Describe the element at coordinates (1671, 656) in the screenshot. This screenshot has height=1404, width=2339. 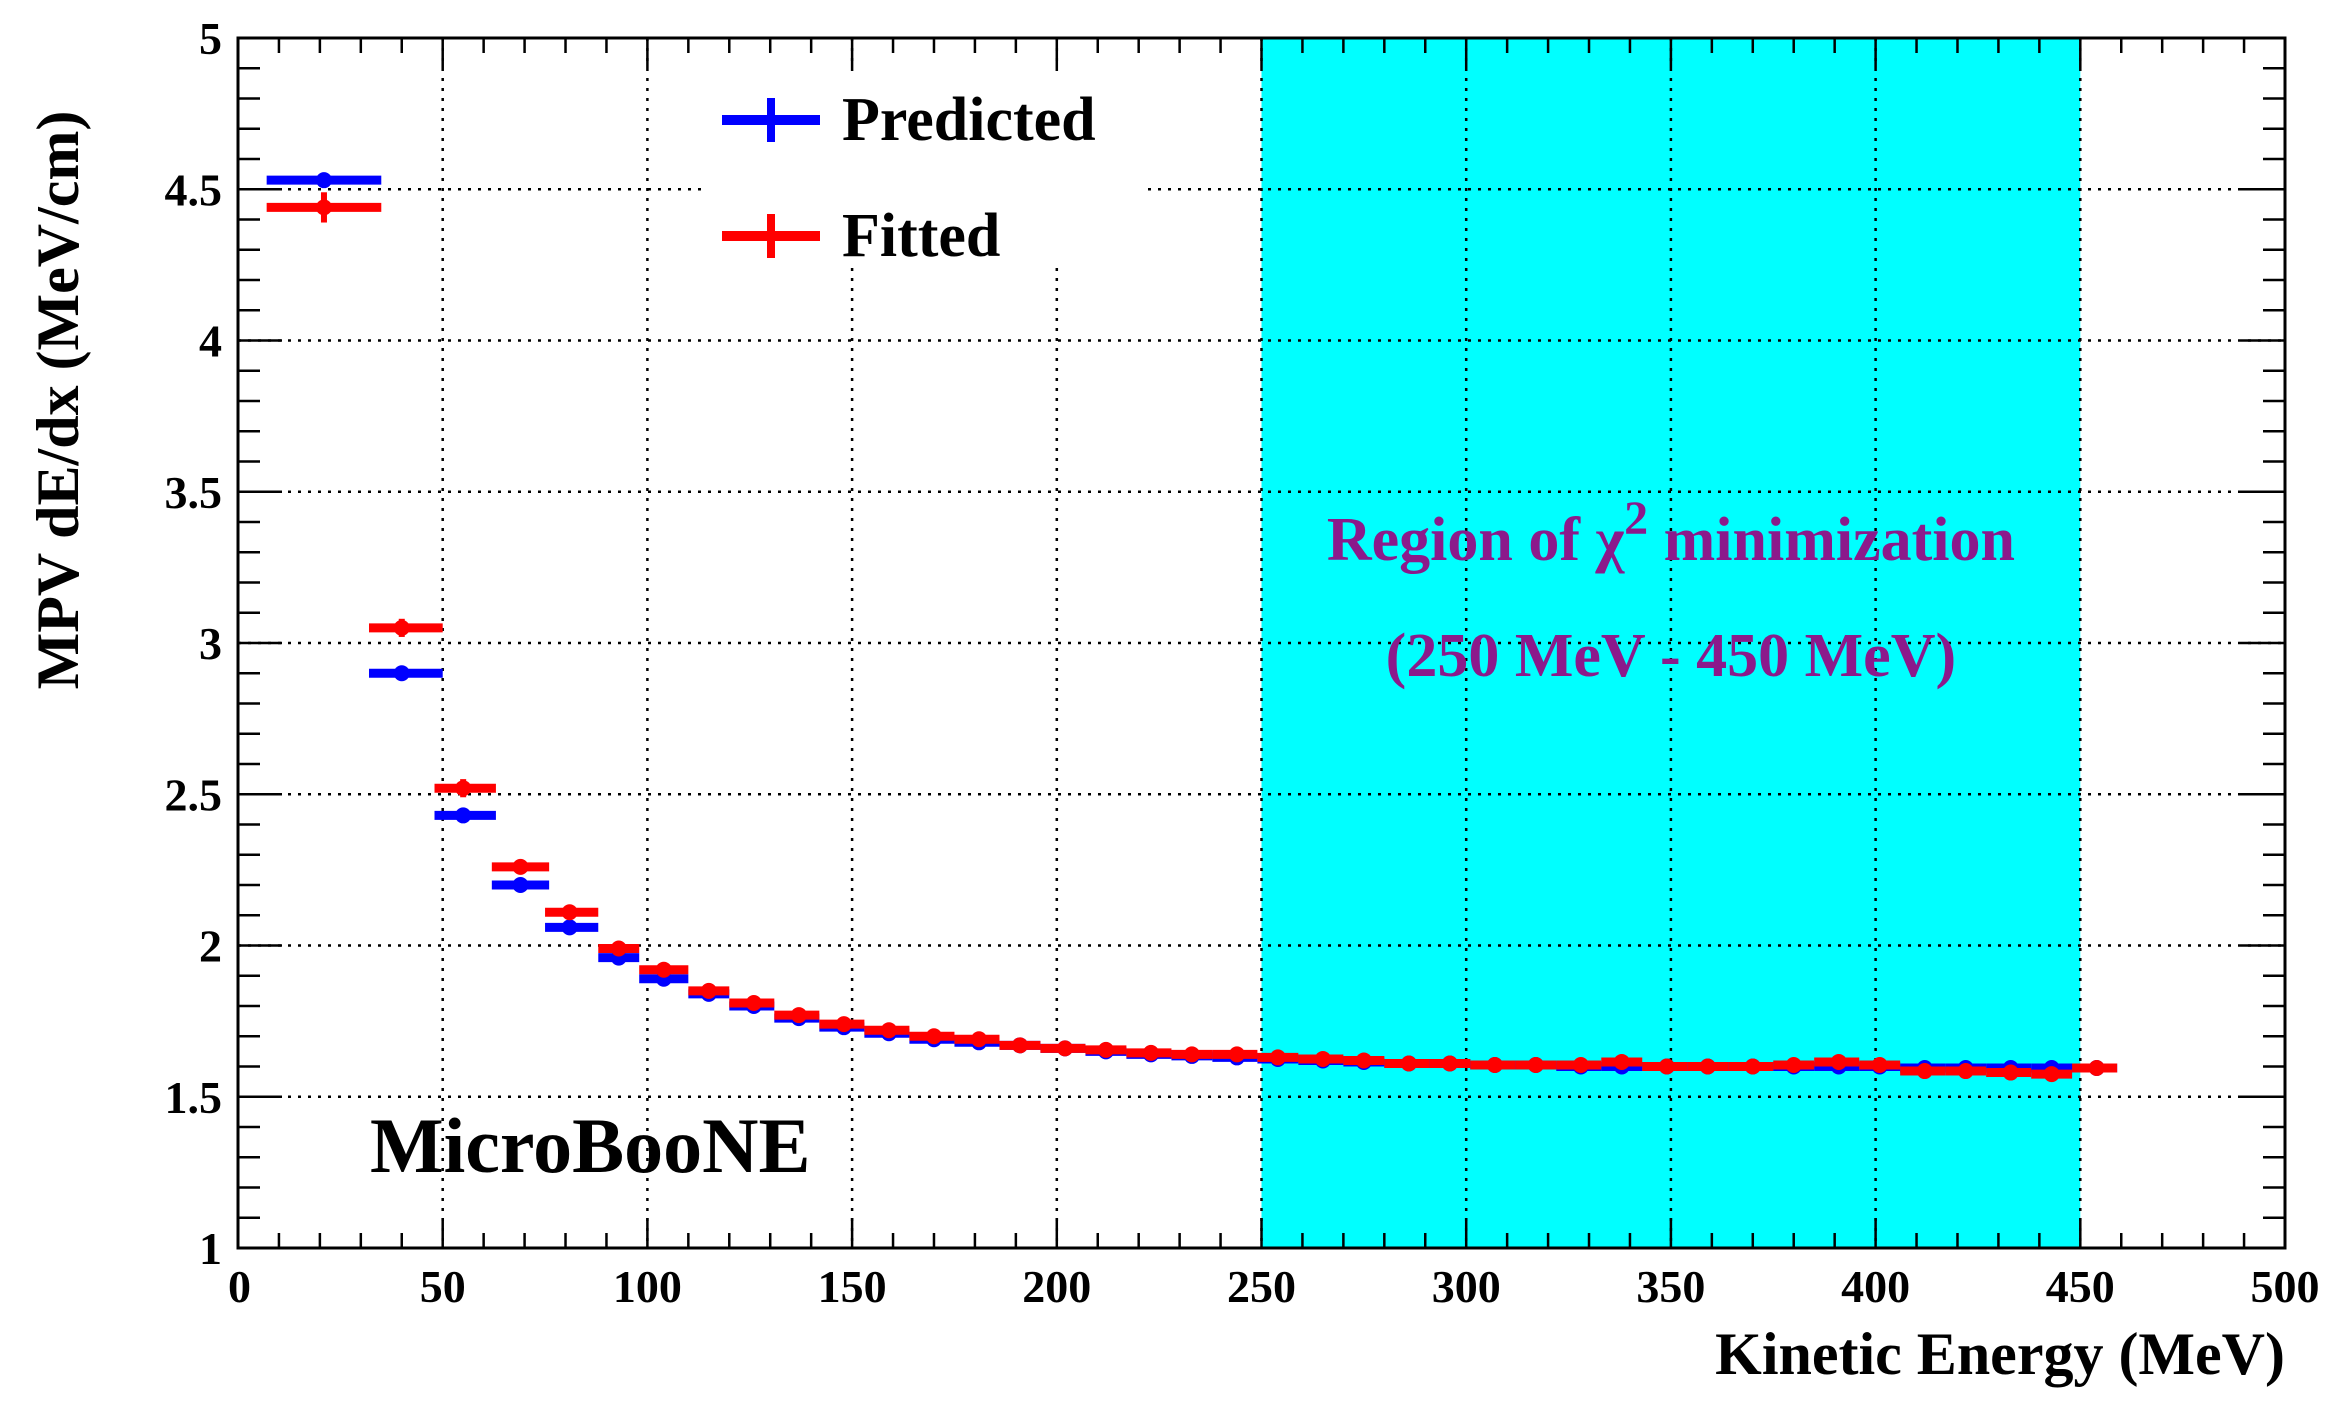
I see `region-label-line2: (250 MeV - 450 MeV)` at that location.